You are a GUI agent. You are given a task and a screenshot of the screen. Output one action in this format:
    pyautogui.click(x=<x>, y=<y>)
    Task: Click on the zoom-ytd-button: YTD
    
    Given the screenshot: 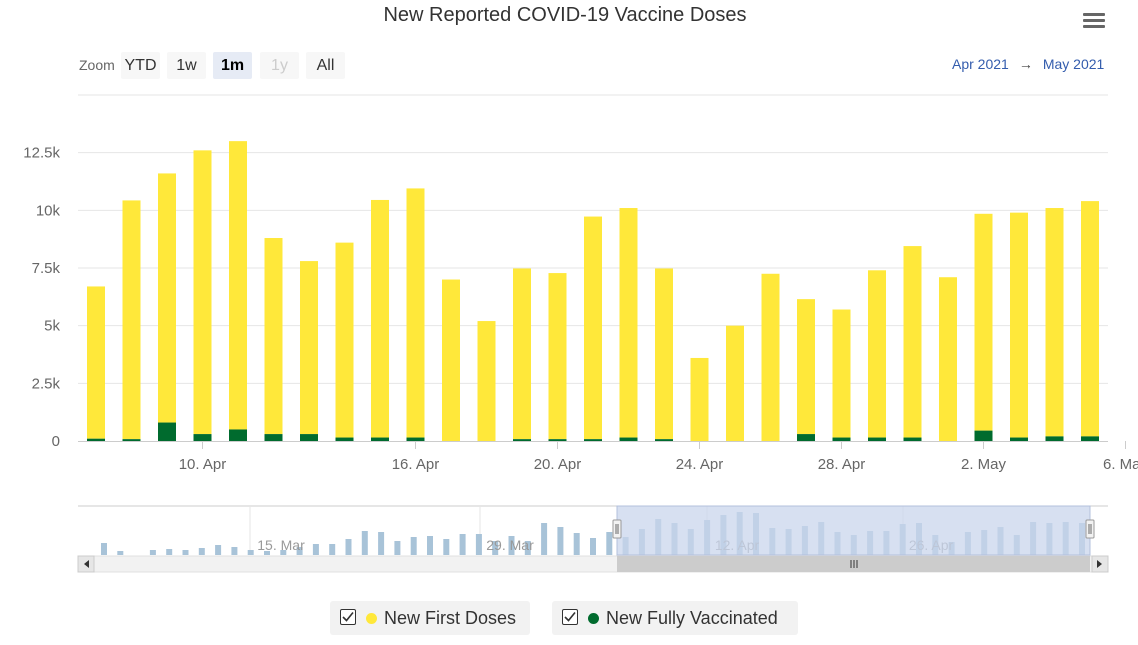 What is the action you would take?
    pyautogui.click(x=140, y=65)
    